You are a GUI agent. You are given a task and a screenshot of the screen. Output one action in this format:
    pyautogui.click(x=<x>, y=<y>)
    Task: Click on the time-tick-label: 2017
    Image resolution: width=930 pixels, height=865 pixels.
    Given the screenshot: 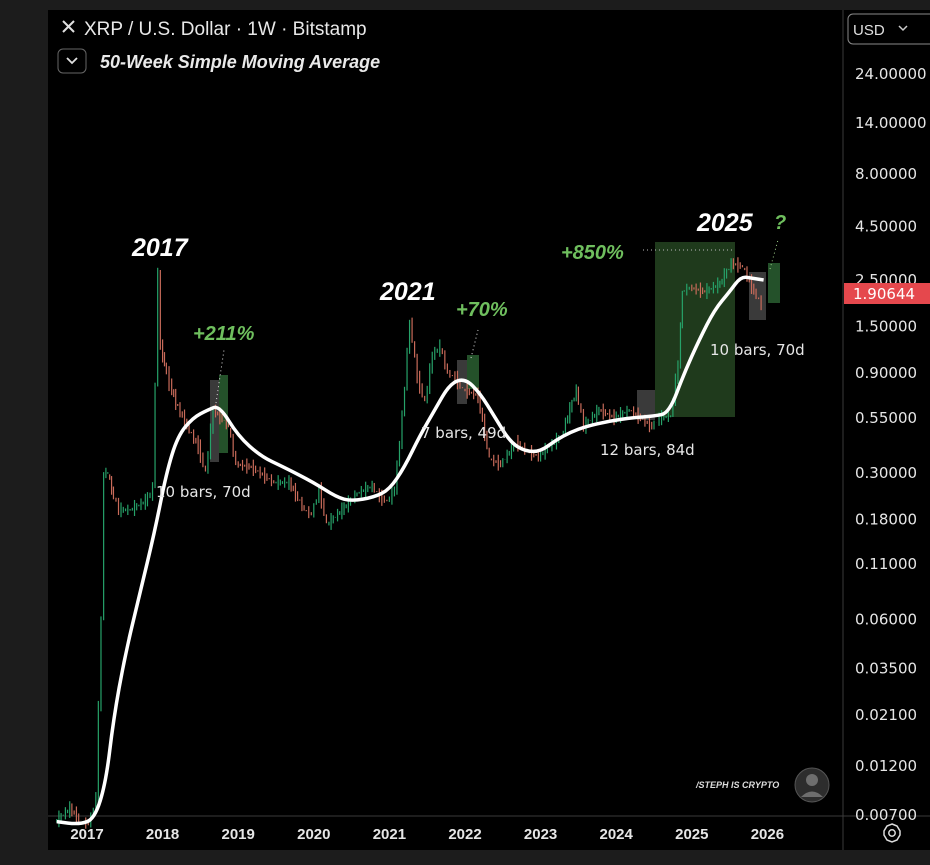 What is the action you would take?
    pyautogui.click(x=86, y=834)
    